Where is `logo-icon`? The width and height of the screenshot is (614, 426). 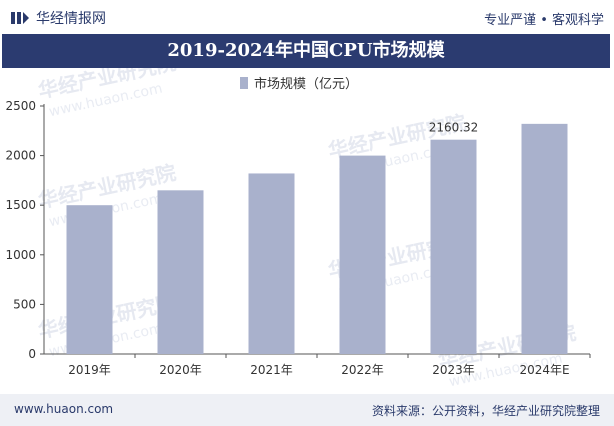 logo-icon is located at coordinates (20, 18).